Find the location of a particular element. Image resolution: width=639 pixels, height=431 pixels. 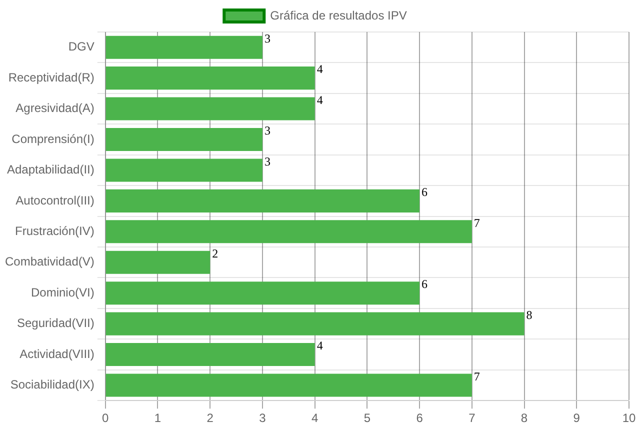

x-tick-label: 3 is located at coordinates (262, 418).